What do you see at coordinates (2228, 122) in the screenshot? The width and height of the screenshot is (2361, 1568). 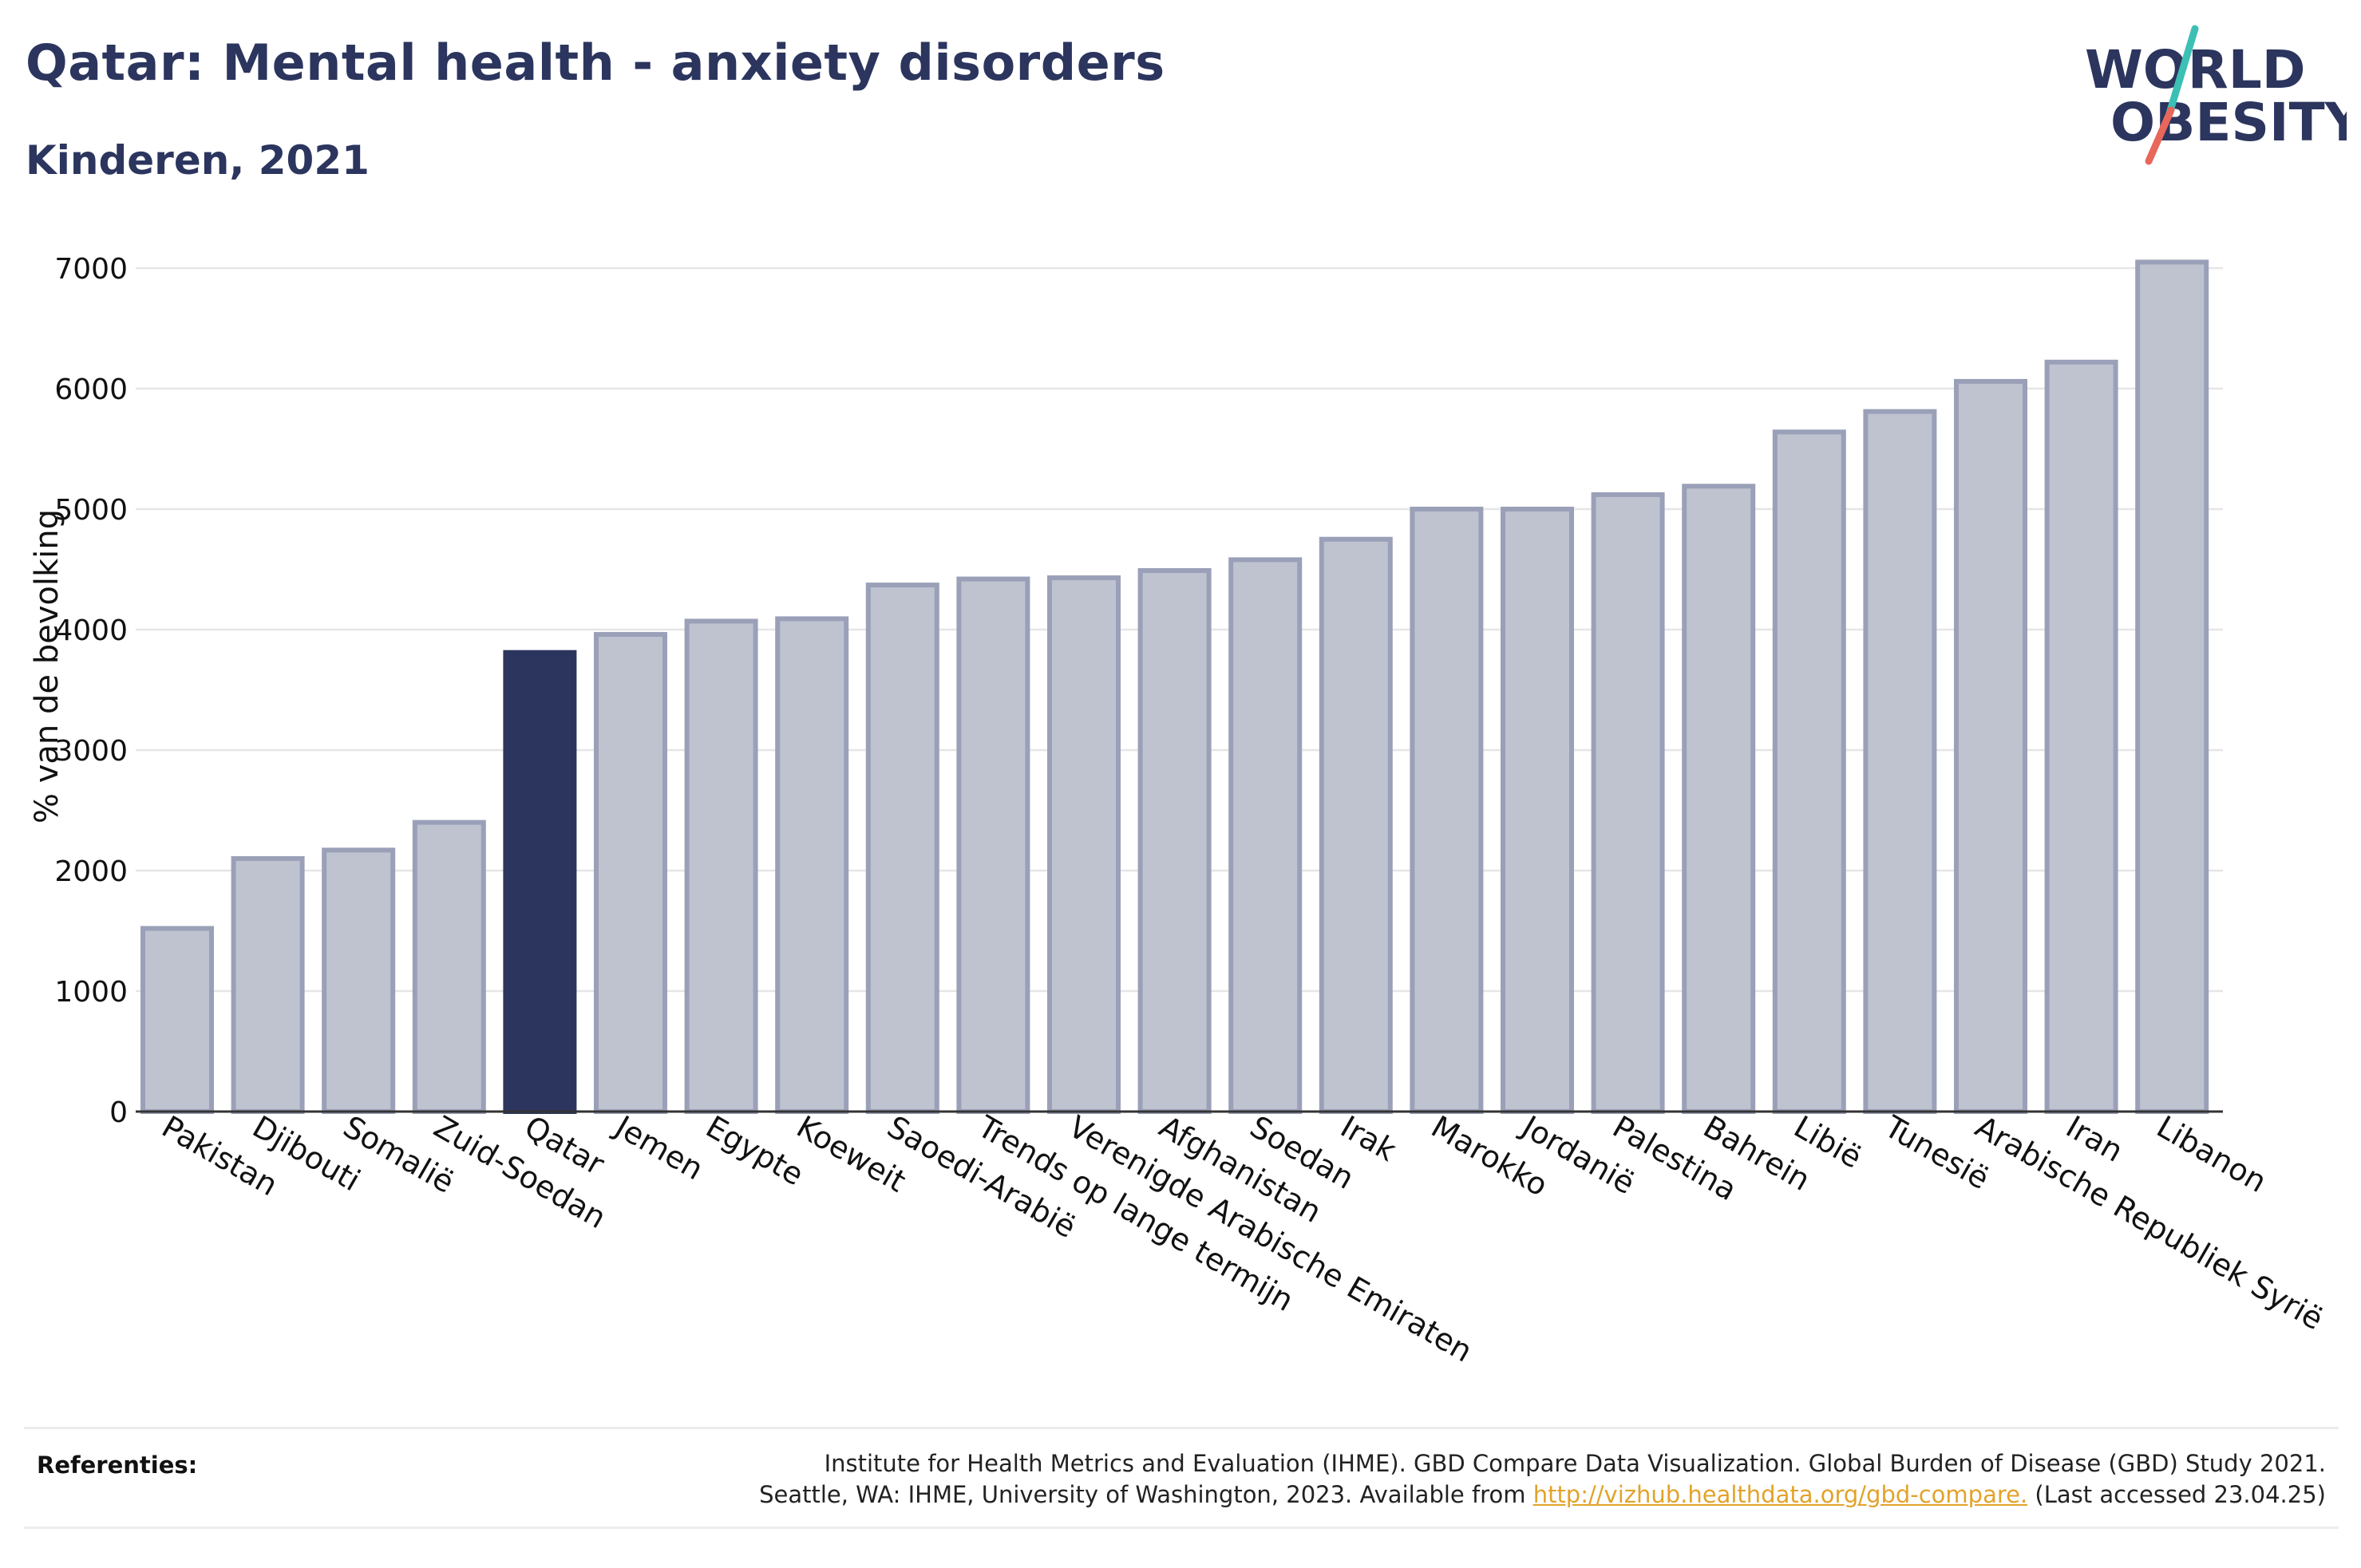 I see `logo-text-obesity: OBESITY` at bounding box center [2228, 122].